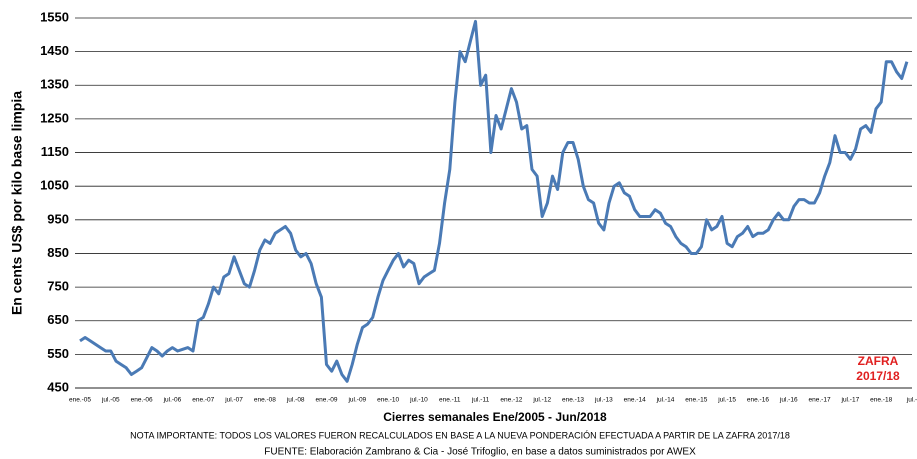 The width and height of the screenshot is (917, 459). Describe the element at coordinates (788, 400) in the screenshot. I see `x-tick-label: jul.-16` at that location.